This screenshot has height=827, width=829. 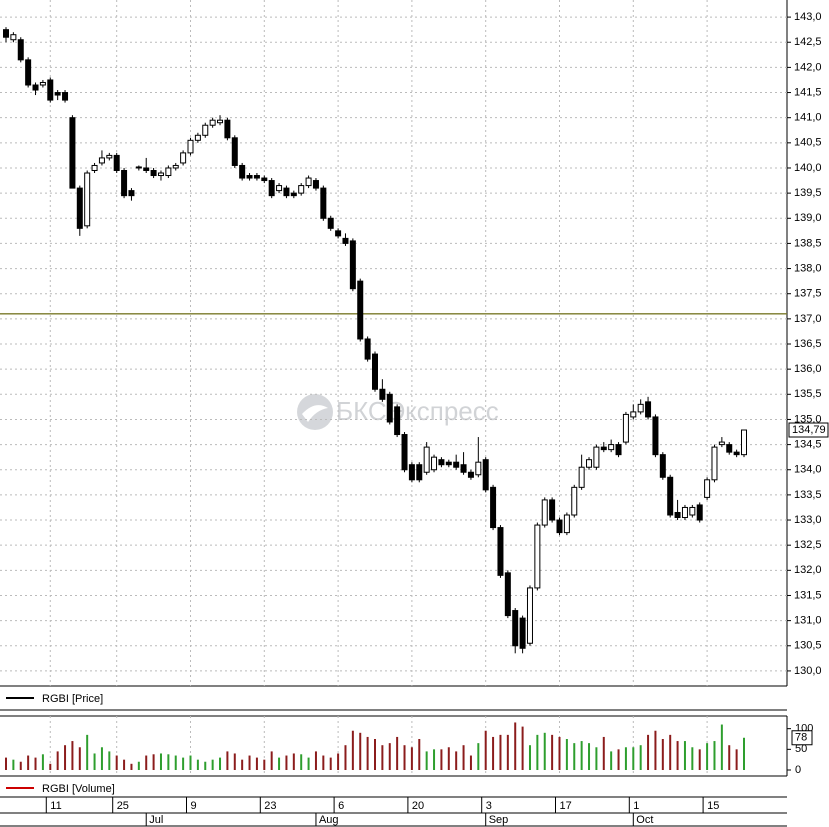 What do you see at coordinates (644, 820) in the screenshot?
I see `month-label: Oct` at bounding box center [644, 820].